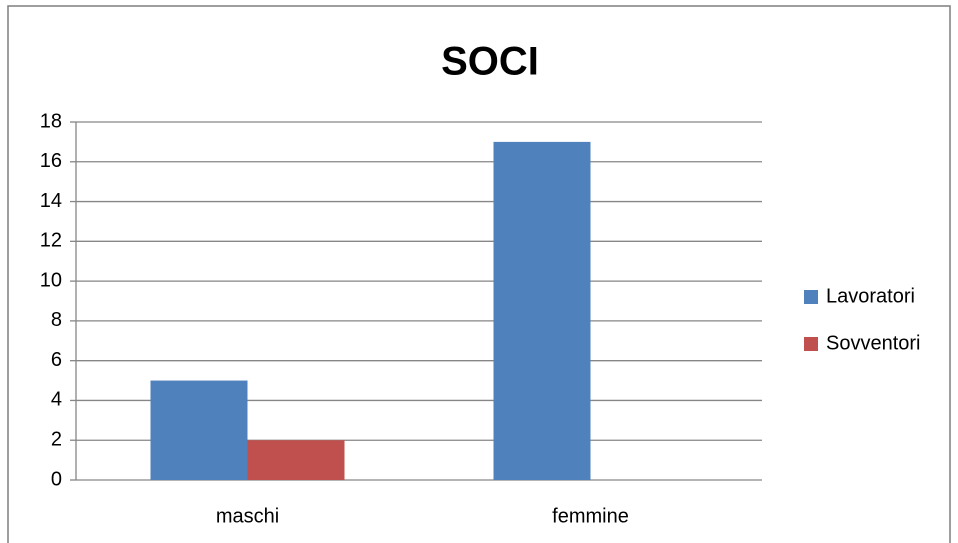 The width and height of the screenshot is (958, 543). What do you see at coordinates (51, 121) in the screenshot?
I see `y-tick-label: 18` at bounding box center [51, 121].